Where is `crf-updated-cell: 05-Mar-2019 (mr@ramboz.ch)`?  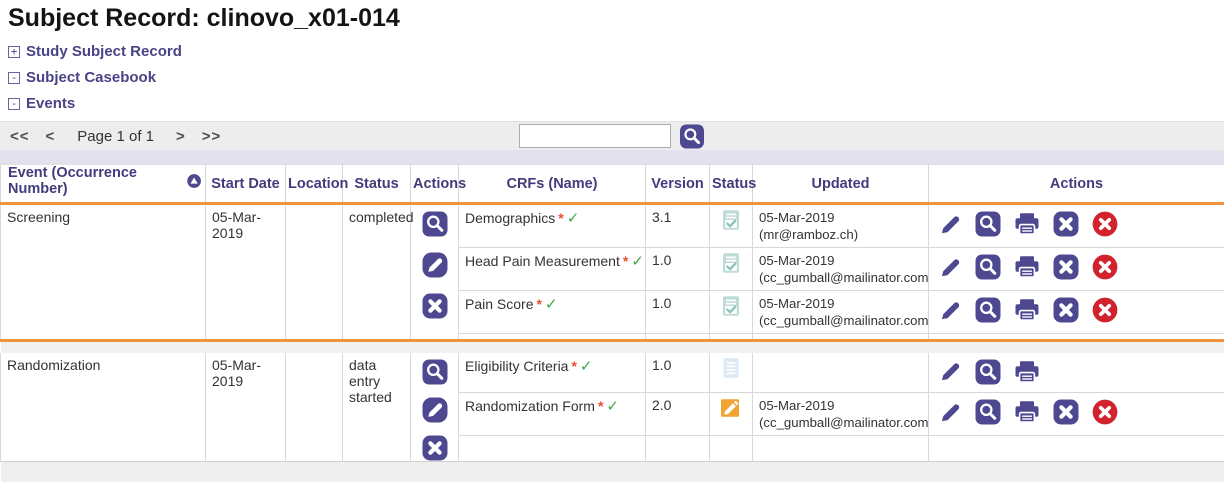
crf-updated-cell: 05-Mar-2019 (mr@ramboz.ch) is located at coordinates (841, 226).